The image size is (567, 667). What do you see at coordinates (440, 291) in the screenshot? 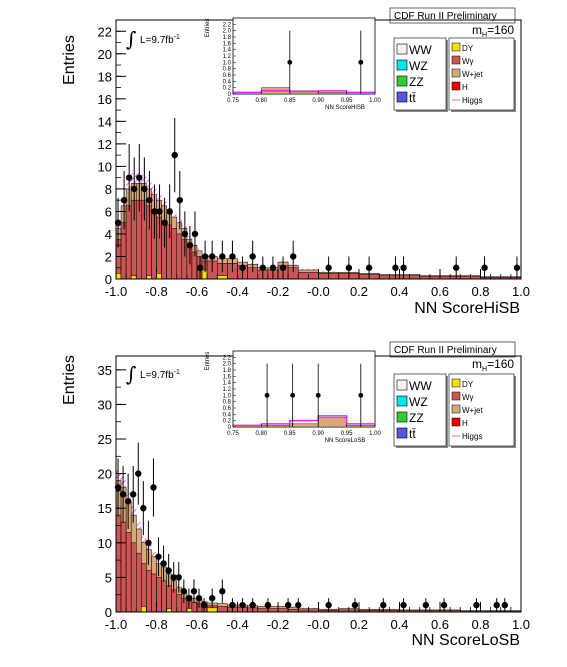
I see `x-tick-label: 0.6` at bounding box center [440, 291].